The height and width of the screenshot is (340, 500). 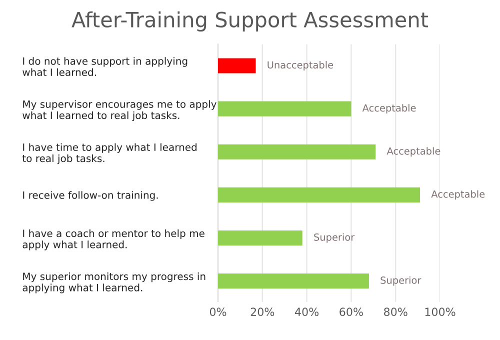 What do you see at coordinates (351, 312) in the screenshot?
I see `x-tick-label: 60%` at bounding box center [351, 312].